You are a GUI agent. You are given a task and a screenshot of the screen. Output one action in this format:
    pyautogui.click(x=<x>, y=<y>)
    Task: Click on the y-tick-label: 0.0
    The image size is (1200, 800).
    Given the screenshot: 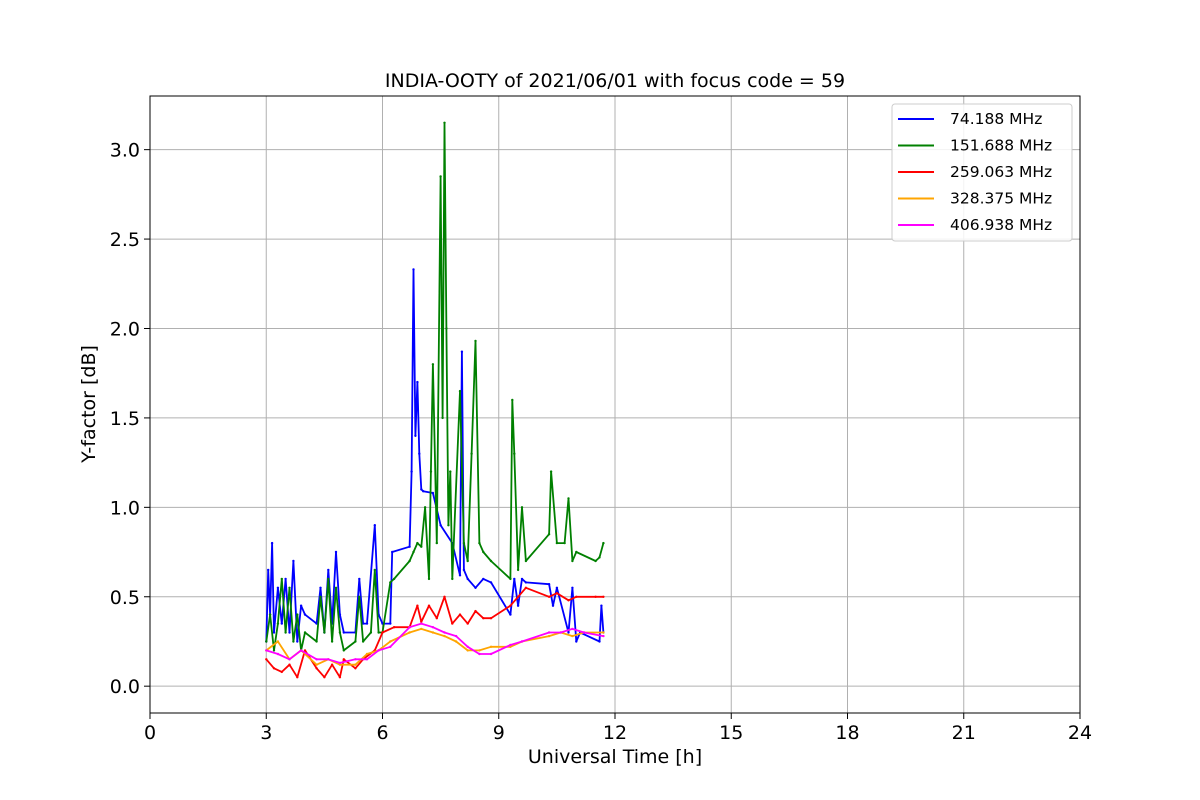 What is the action you would take?
    pyautogui.click(x=125, y=687)
    